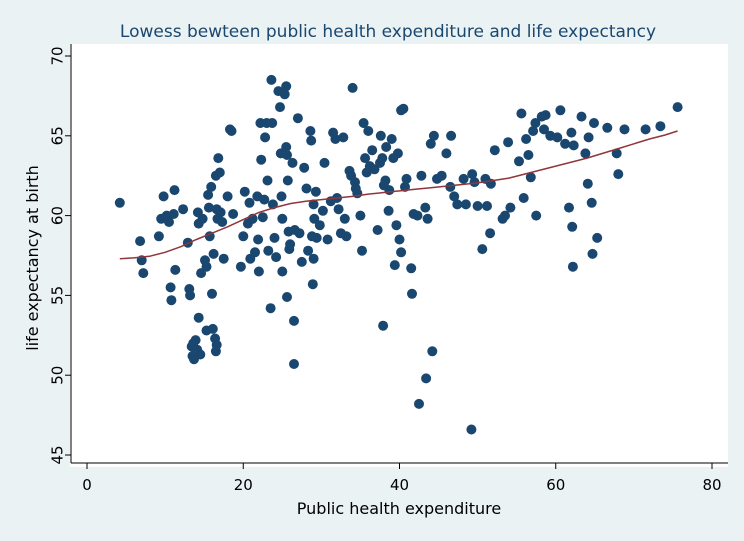 The image size is (744, 541). I want to click on y-tick-label: 70, so click(58, 55).